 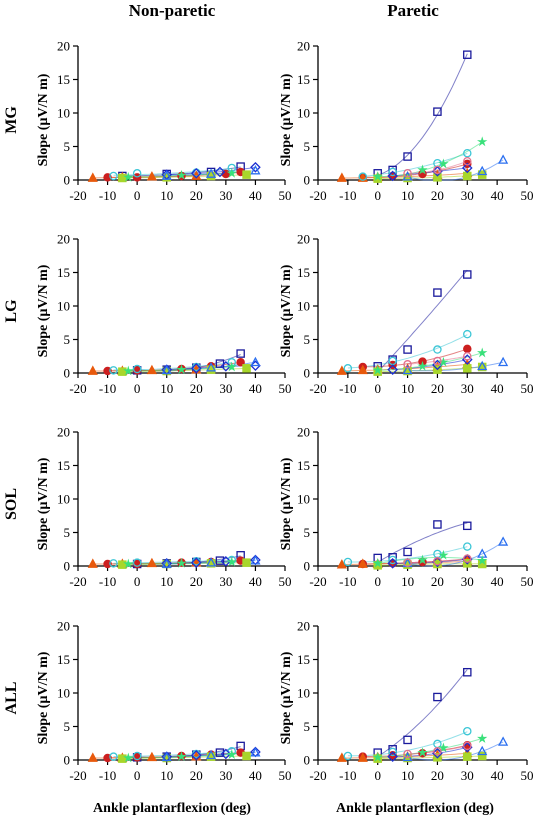 What do you see at coordinates (174, 507) in the screenshot?
I see `panel-SOL-non-paretic: 0 5 10 15 20 -20 -10 0 10 20 30 40 50` at bounding box center [174, 507].